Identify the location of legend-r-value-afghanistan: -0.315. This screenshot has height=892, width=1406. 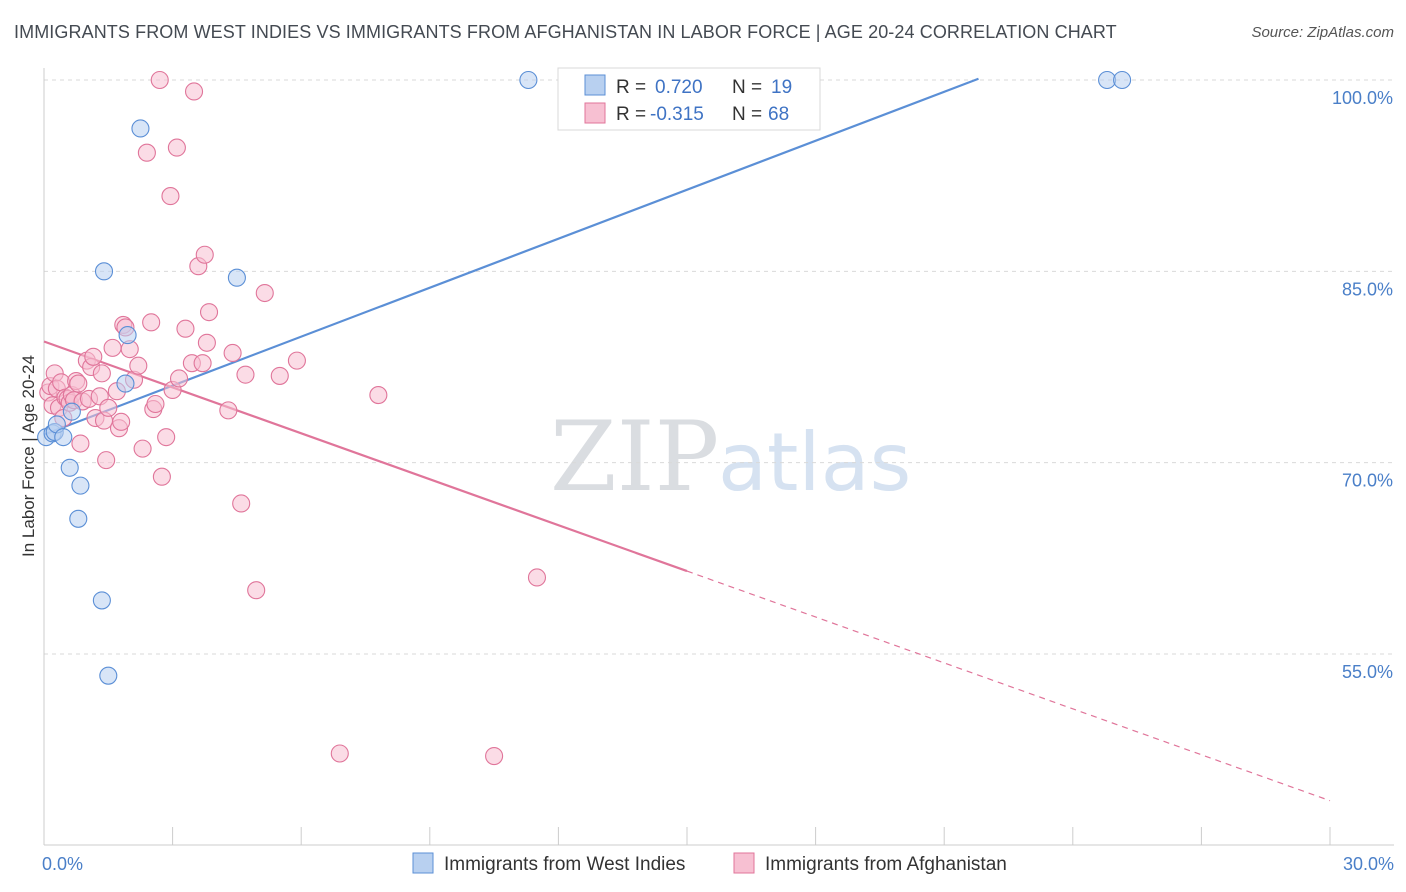
(677, 114).